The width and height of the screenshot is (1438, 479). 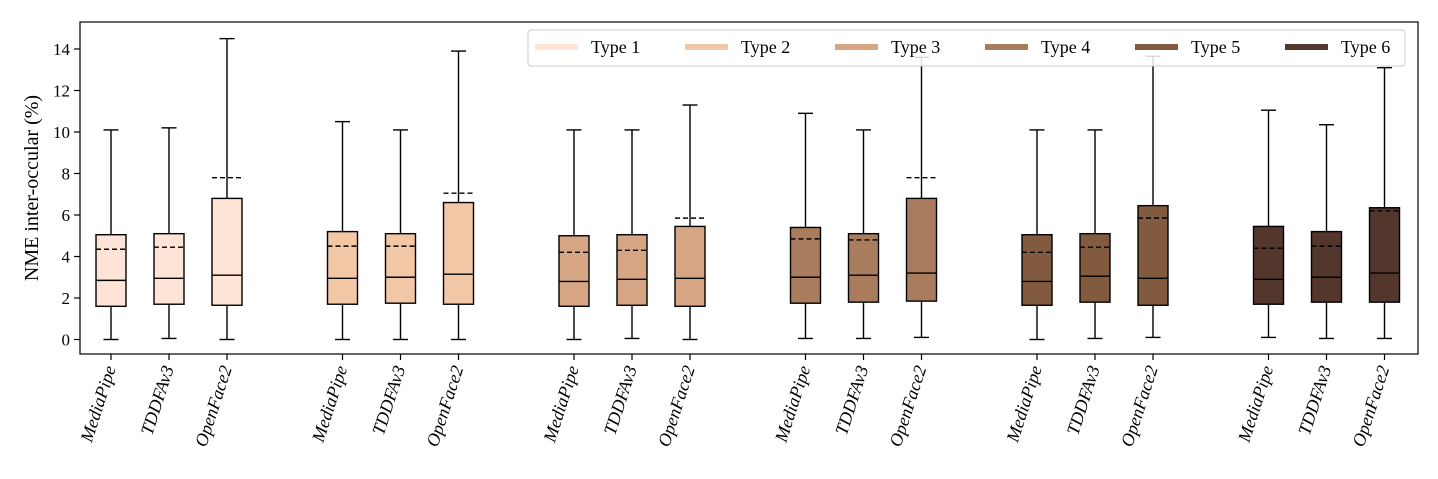 I want to click on y-tick-label: 10, so click(x=61, y=132).